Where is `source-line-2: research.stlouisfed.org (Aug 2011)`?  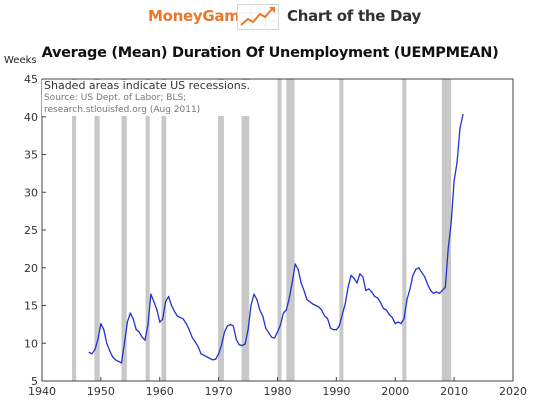
source-line-2: research.stlouisfed.org (Aug 2011) is located at coordinates (122, 110).